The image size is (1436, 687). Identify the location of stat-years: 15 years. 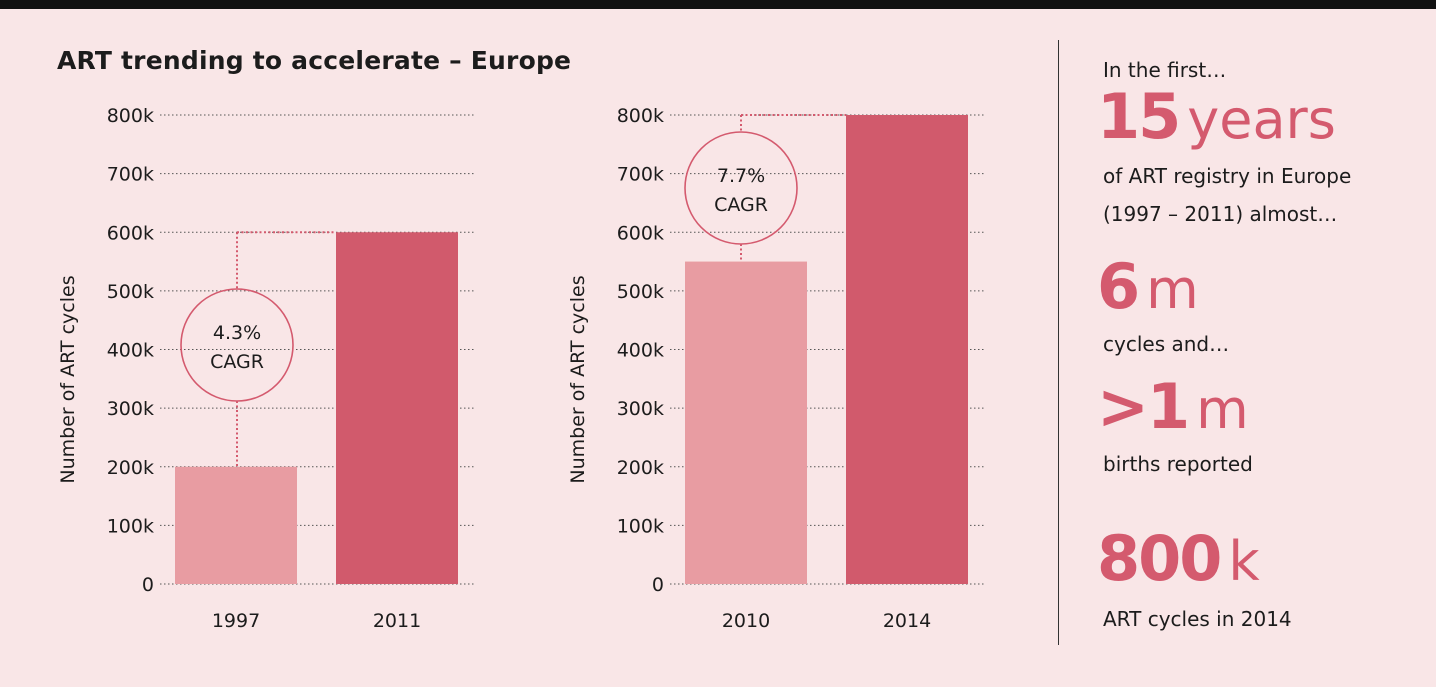
(1216, 117).